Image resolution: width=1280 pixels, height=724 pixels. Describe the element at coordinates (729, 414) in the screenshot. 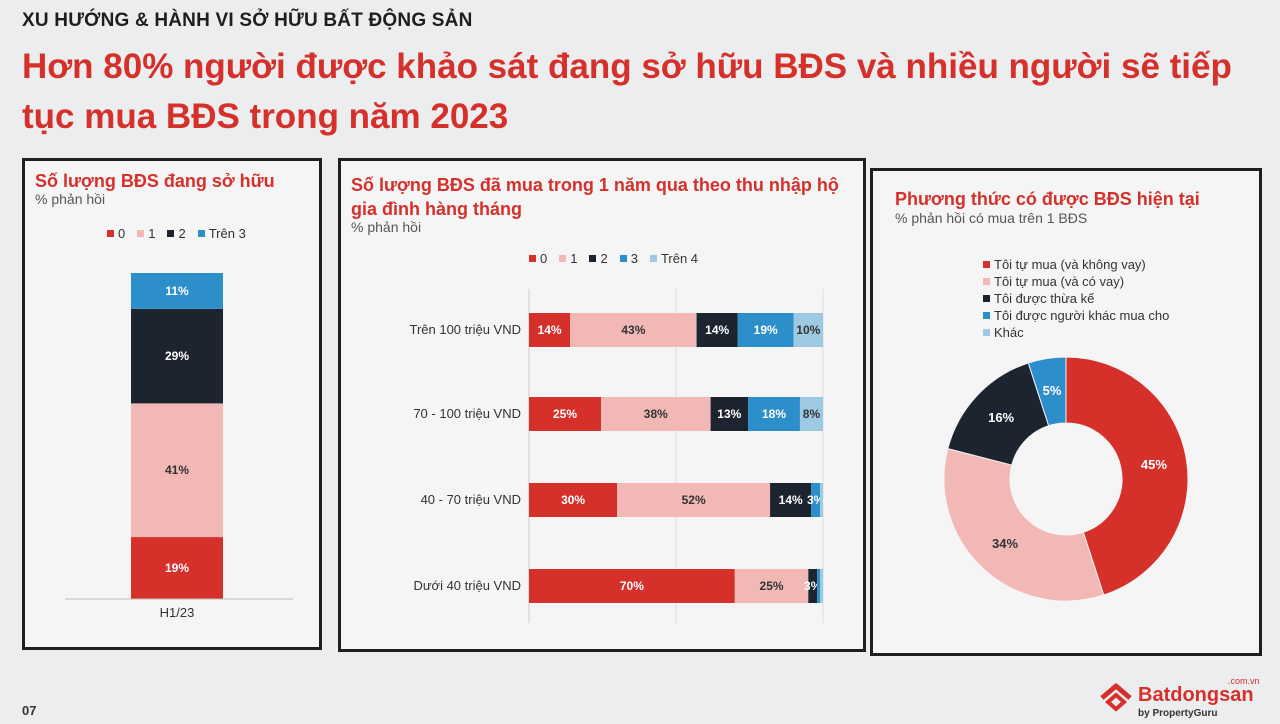

I see `bar-data-label: 13%` at that location.